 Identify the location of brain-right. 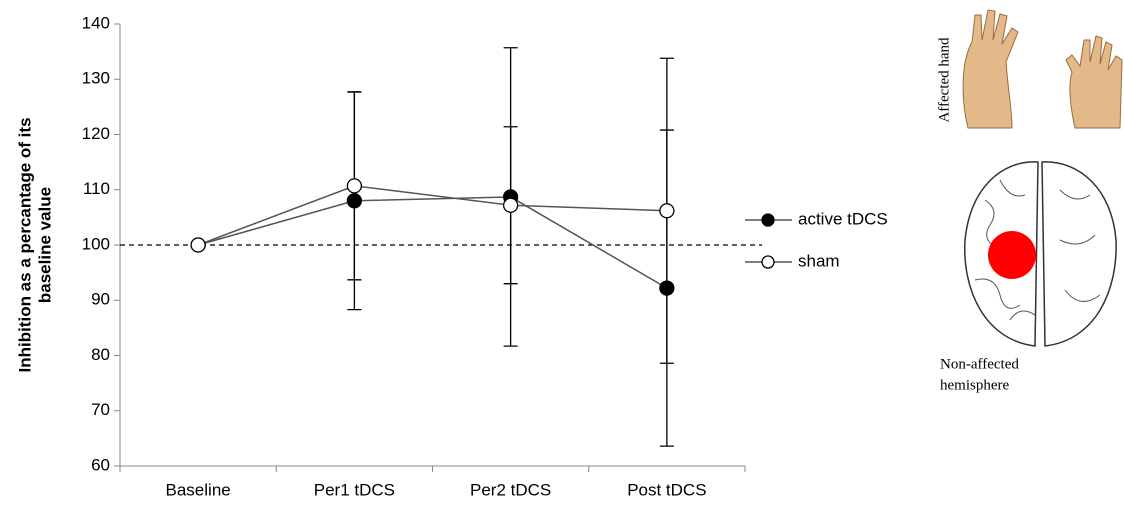
(1079, 254).